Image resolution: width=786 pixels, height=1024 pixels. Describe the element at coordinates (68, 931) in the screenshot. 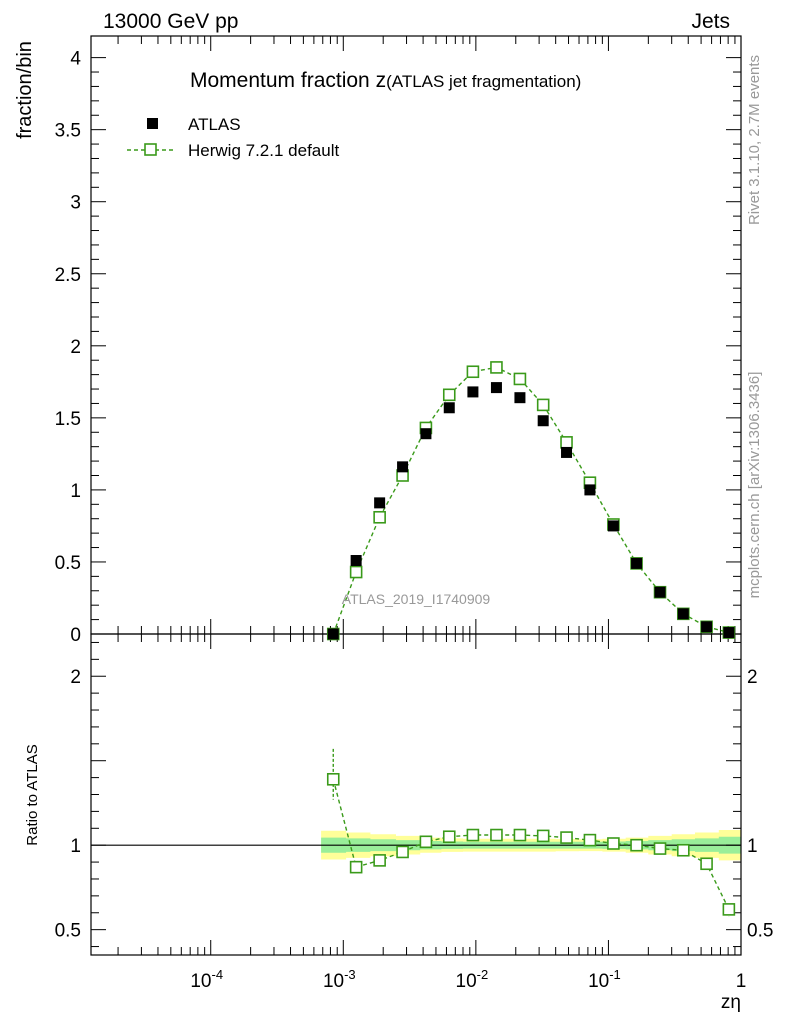

I see `y-tick-label-ratio: 0.5` at that location.